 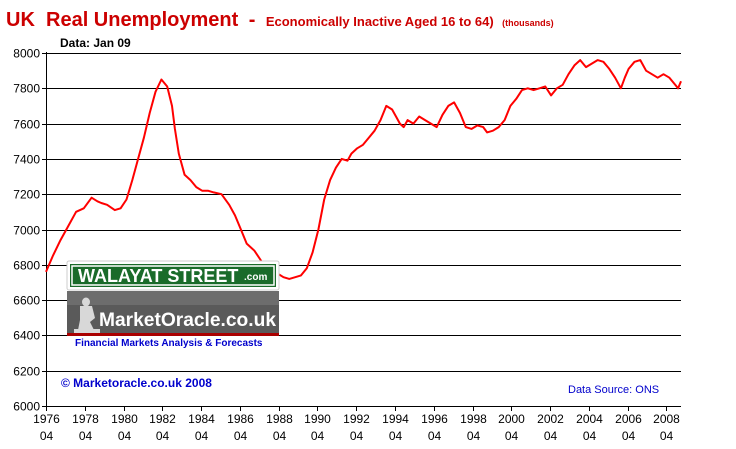 I want to click on copyright-note: © Marketoracle.co.uk 2008, so click(x=136, y=383).